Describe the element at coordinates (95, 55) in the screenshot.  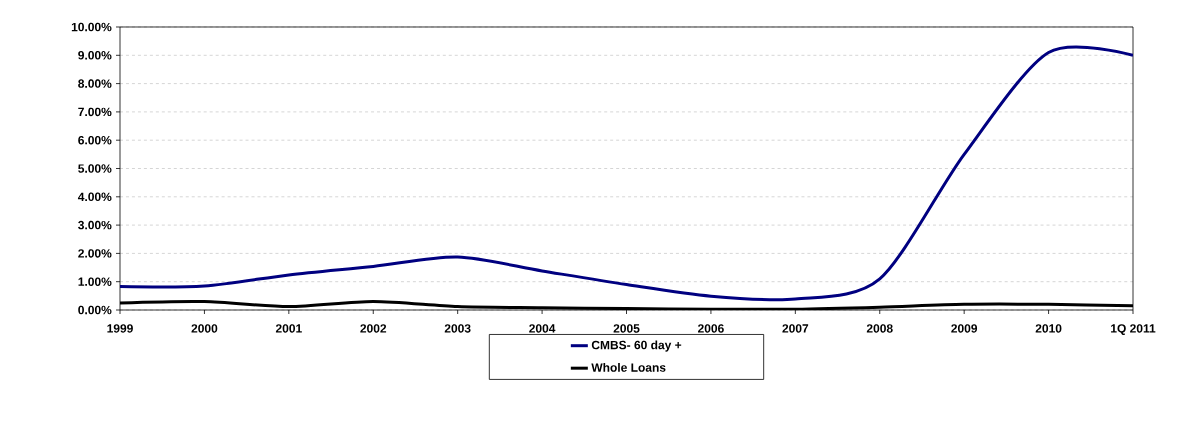
I see `y-tick-label: 9.00%` at that location.